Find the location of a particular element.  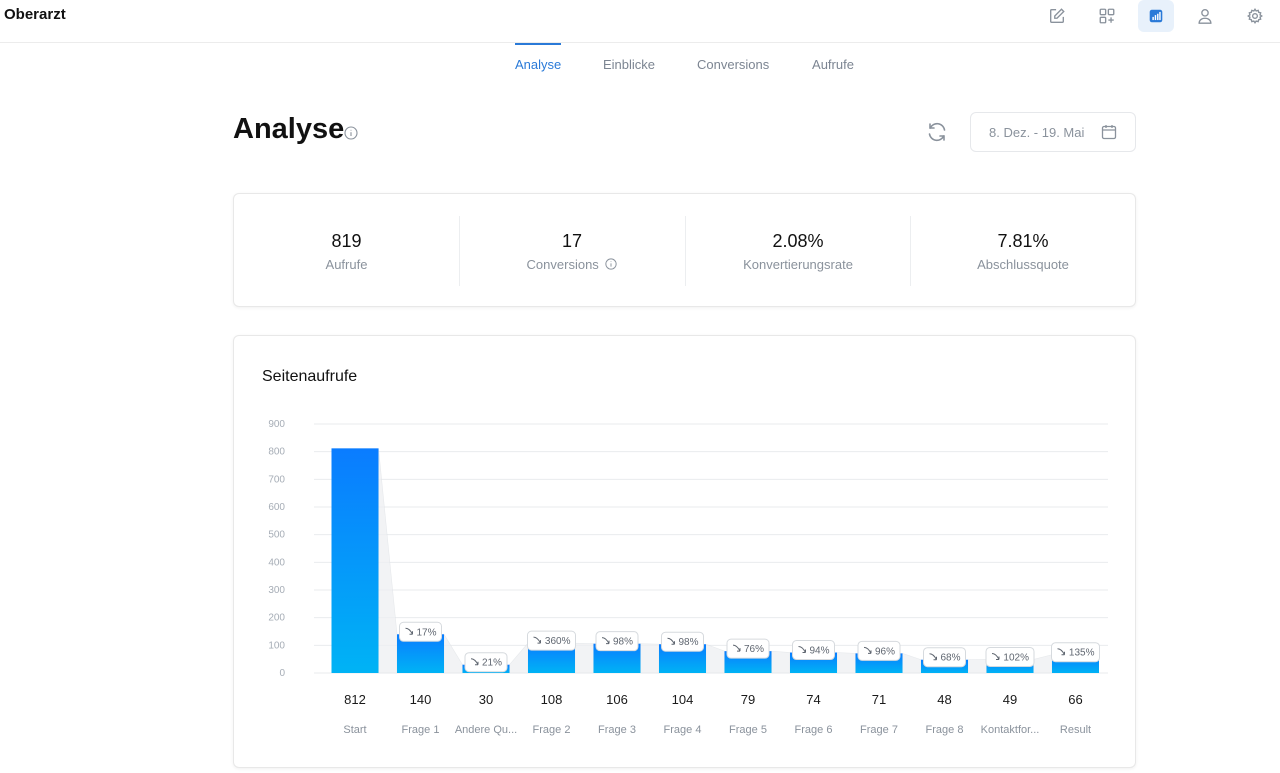

edit-button is located at coordinates (1057, 16).